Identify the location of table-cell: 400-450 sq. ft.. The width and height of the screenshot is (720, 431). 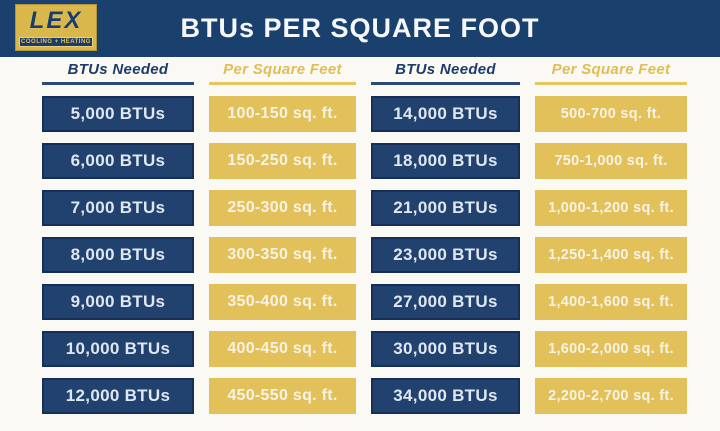
(282, 349).